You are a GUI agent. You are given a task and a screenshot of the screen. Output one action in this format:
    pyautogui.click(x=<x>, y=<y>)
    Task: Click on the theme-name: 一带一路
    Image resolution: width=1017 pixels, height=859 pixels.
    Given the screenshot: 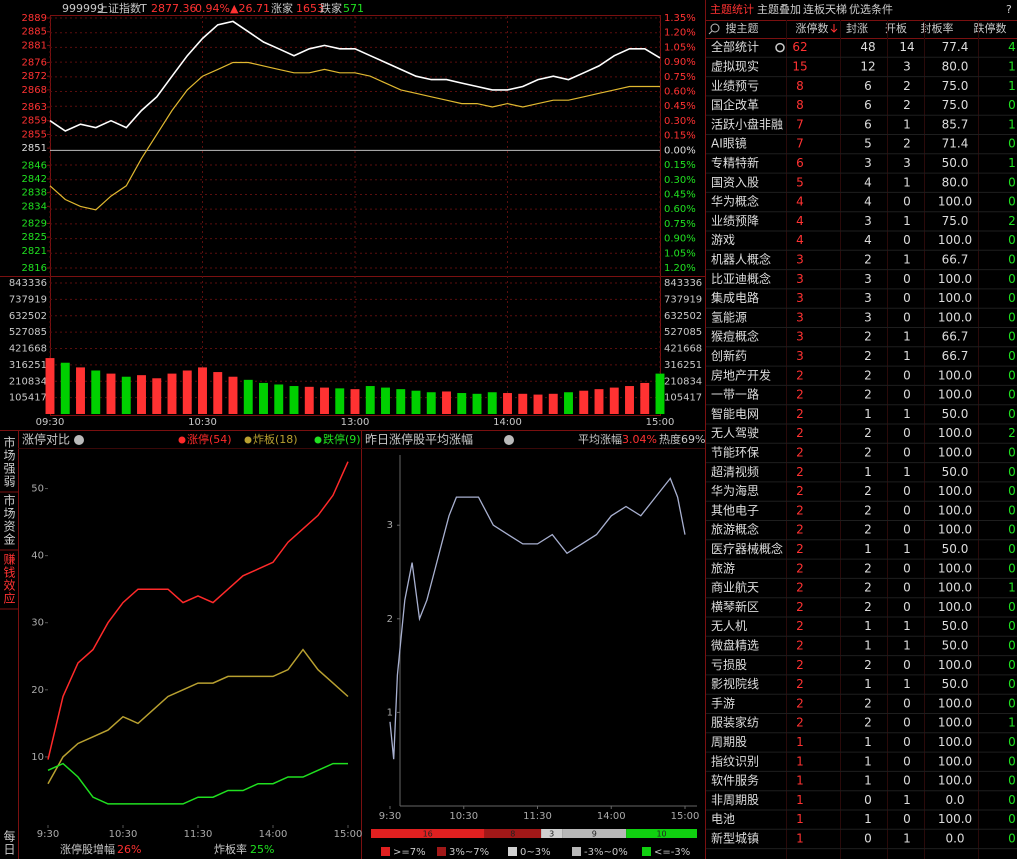 What is the action you would take?
    pyautogui.click(x=735, y=394)
    